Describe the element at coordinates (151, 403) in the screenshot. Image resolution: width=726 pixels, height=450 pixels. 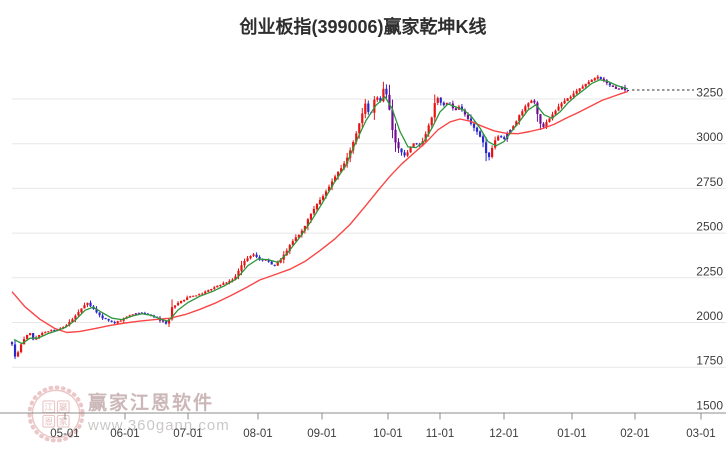
I see `watermark-brand-text: 赢家江恩软件` at that location.